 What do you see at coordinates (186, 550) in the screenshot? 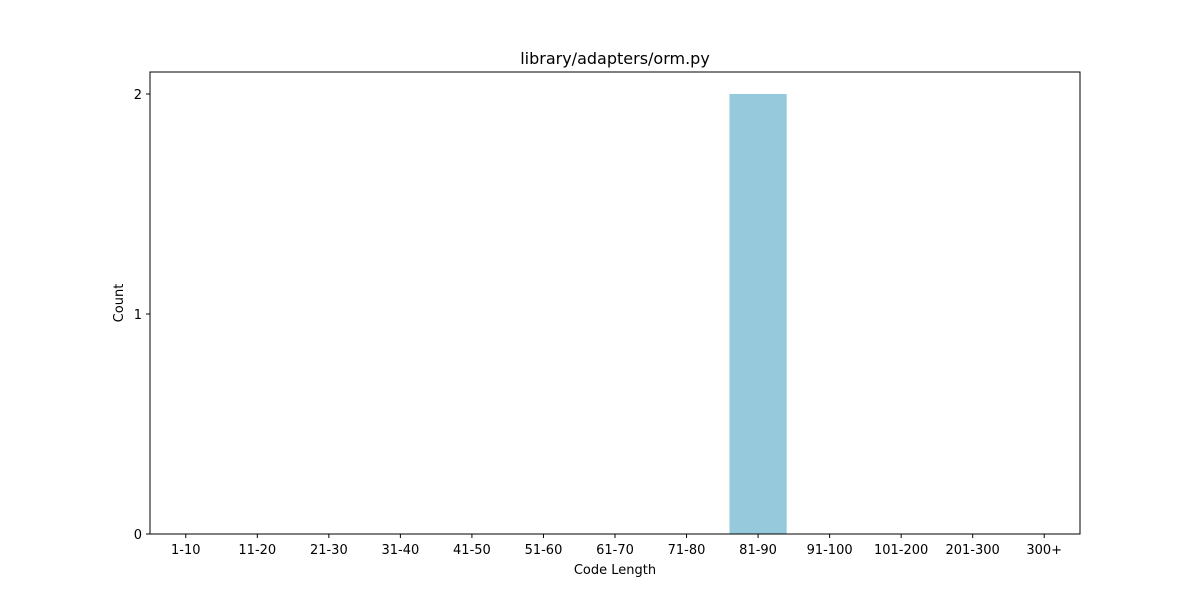
I see `x-tick-label: 1-10` at bounding box center [186, 550].